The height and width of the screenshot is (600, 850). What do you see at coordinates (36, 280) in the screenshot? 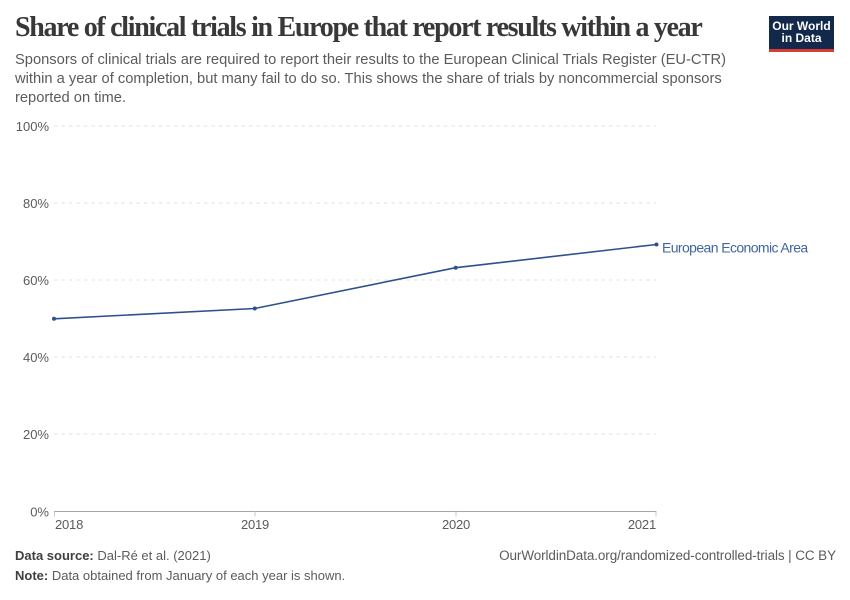
I see `svg-text: 60%` at bounding box center [36, 280].